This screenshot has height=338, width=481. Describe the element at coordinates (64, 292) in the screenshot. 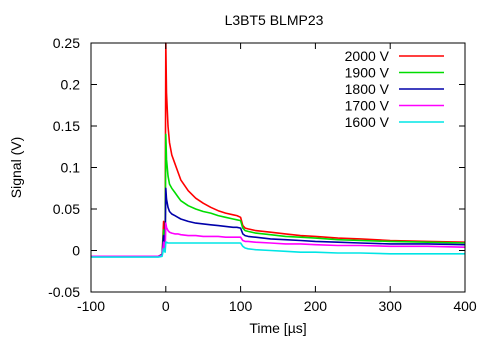

I see `y-tick-label: -0.05` at that location.